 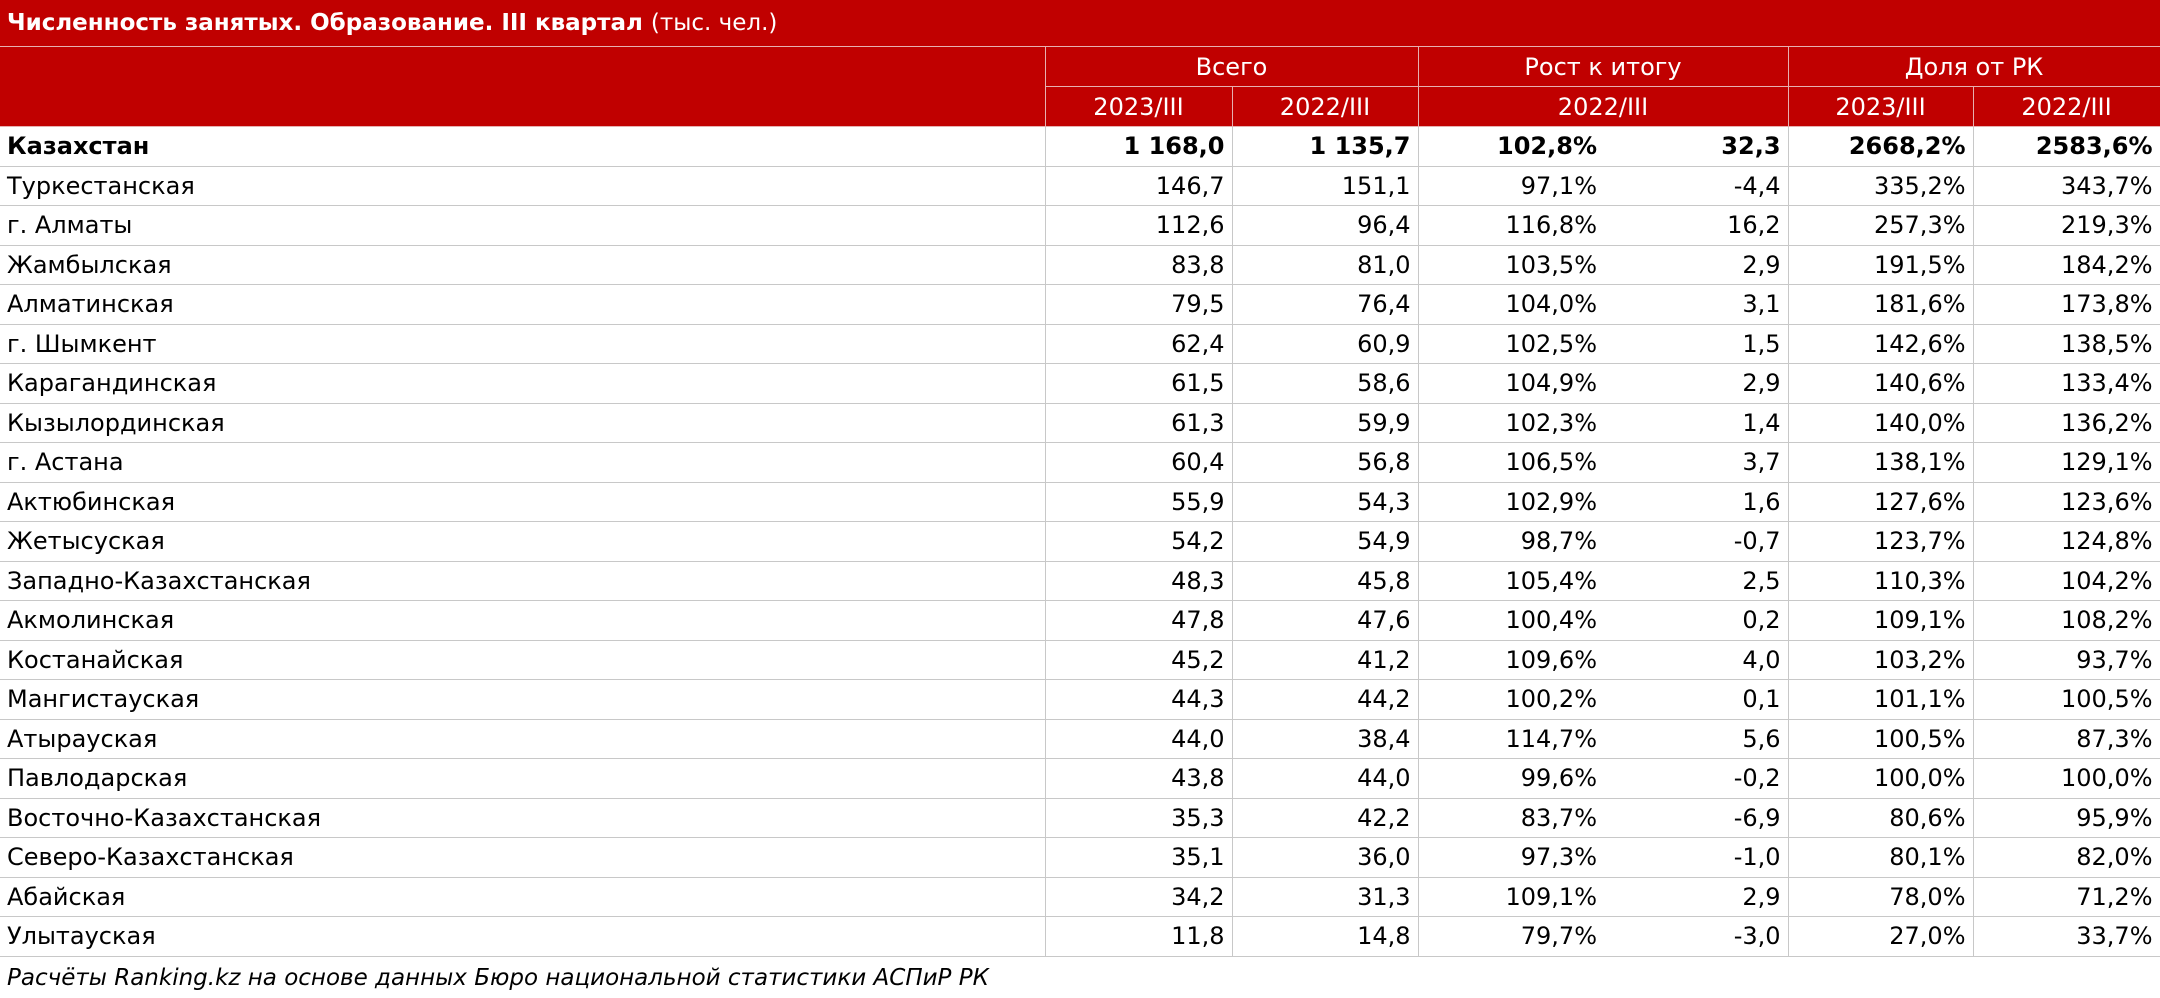 What do you see at coordinates (1139, 423) in the screenshot?
I see `total-2023-cell: 61,3` at bounding box center [1139, 423].